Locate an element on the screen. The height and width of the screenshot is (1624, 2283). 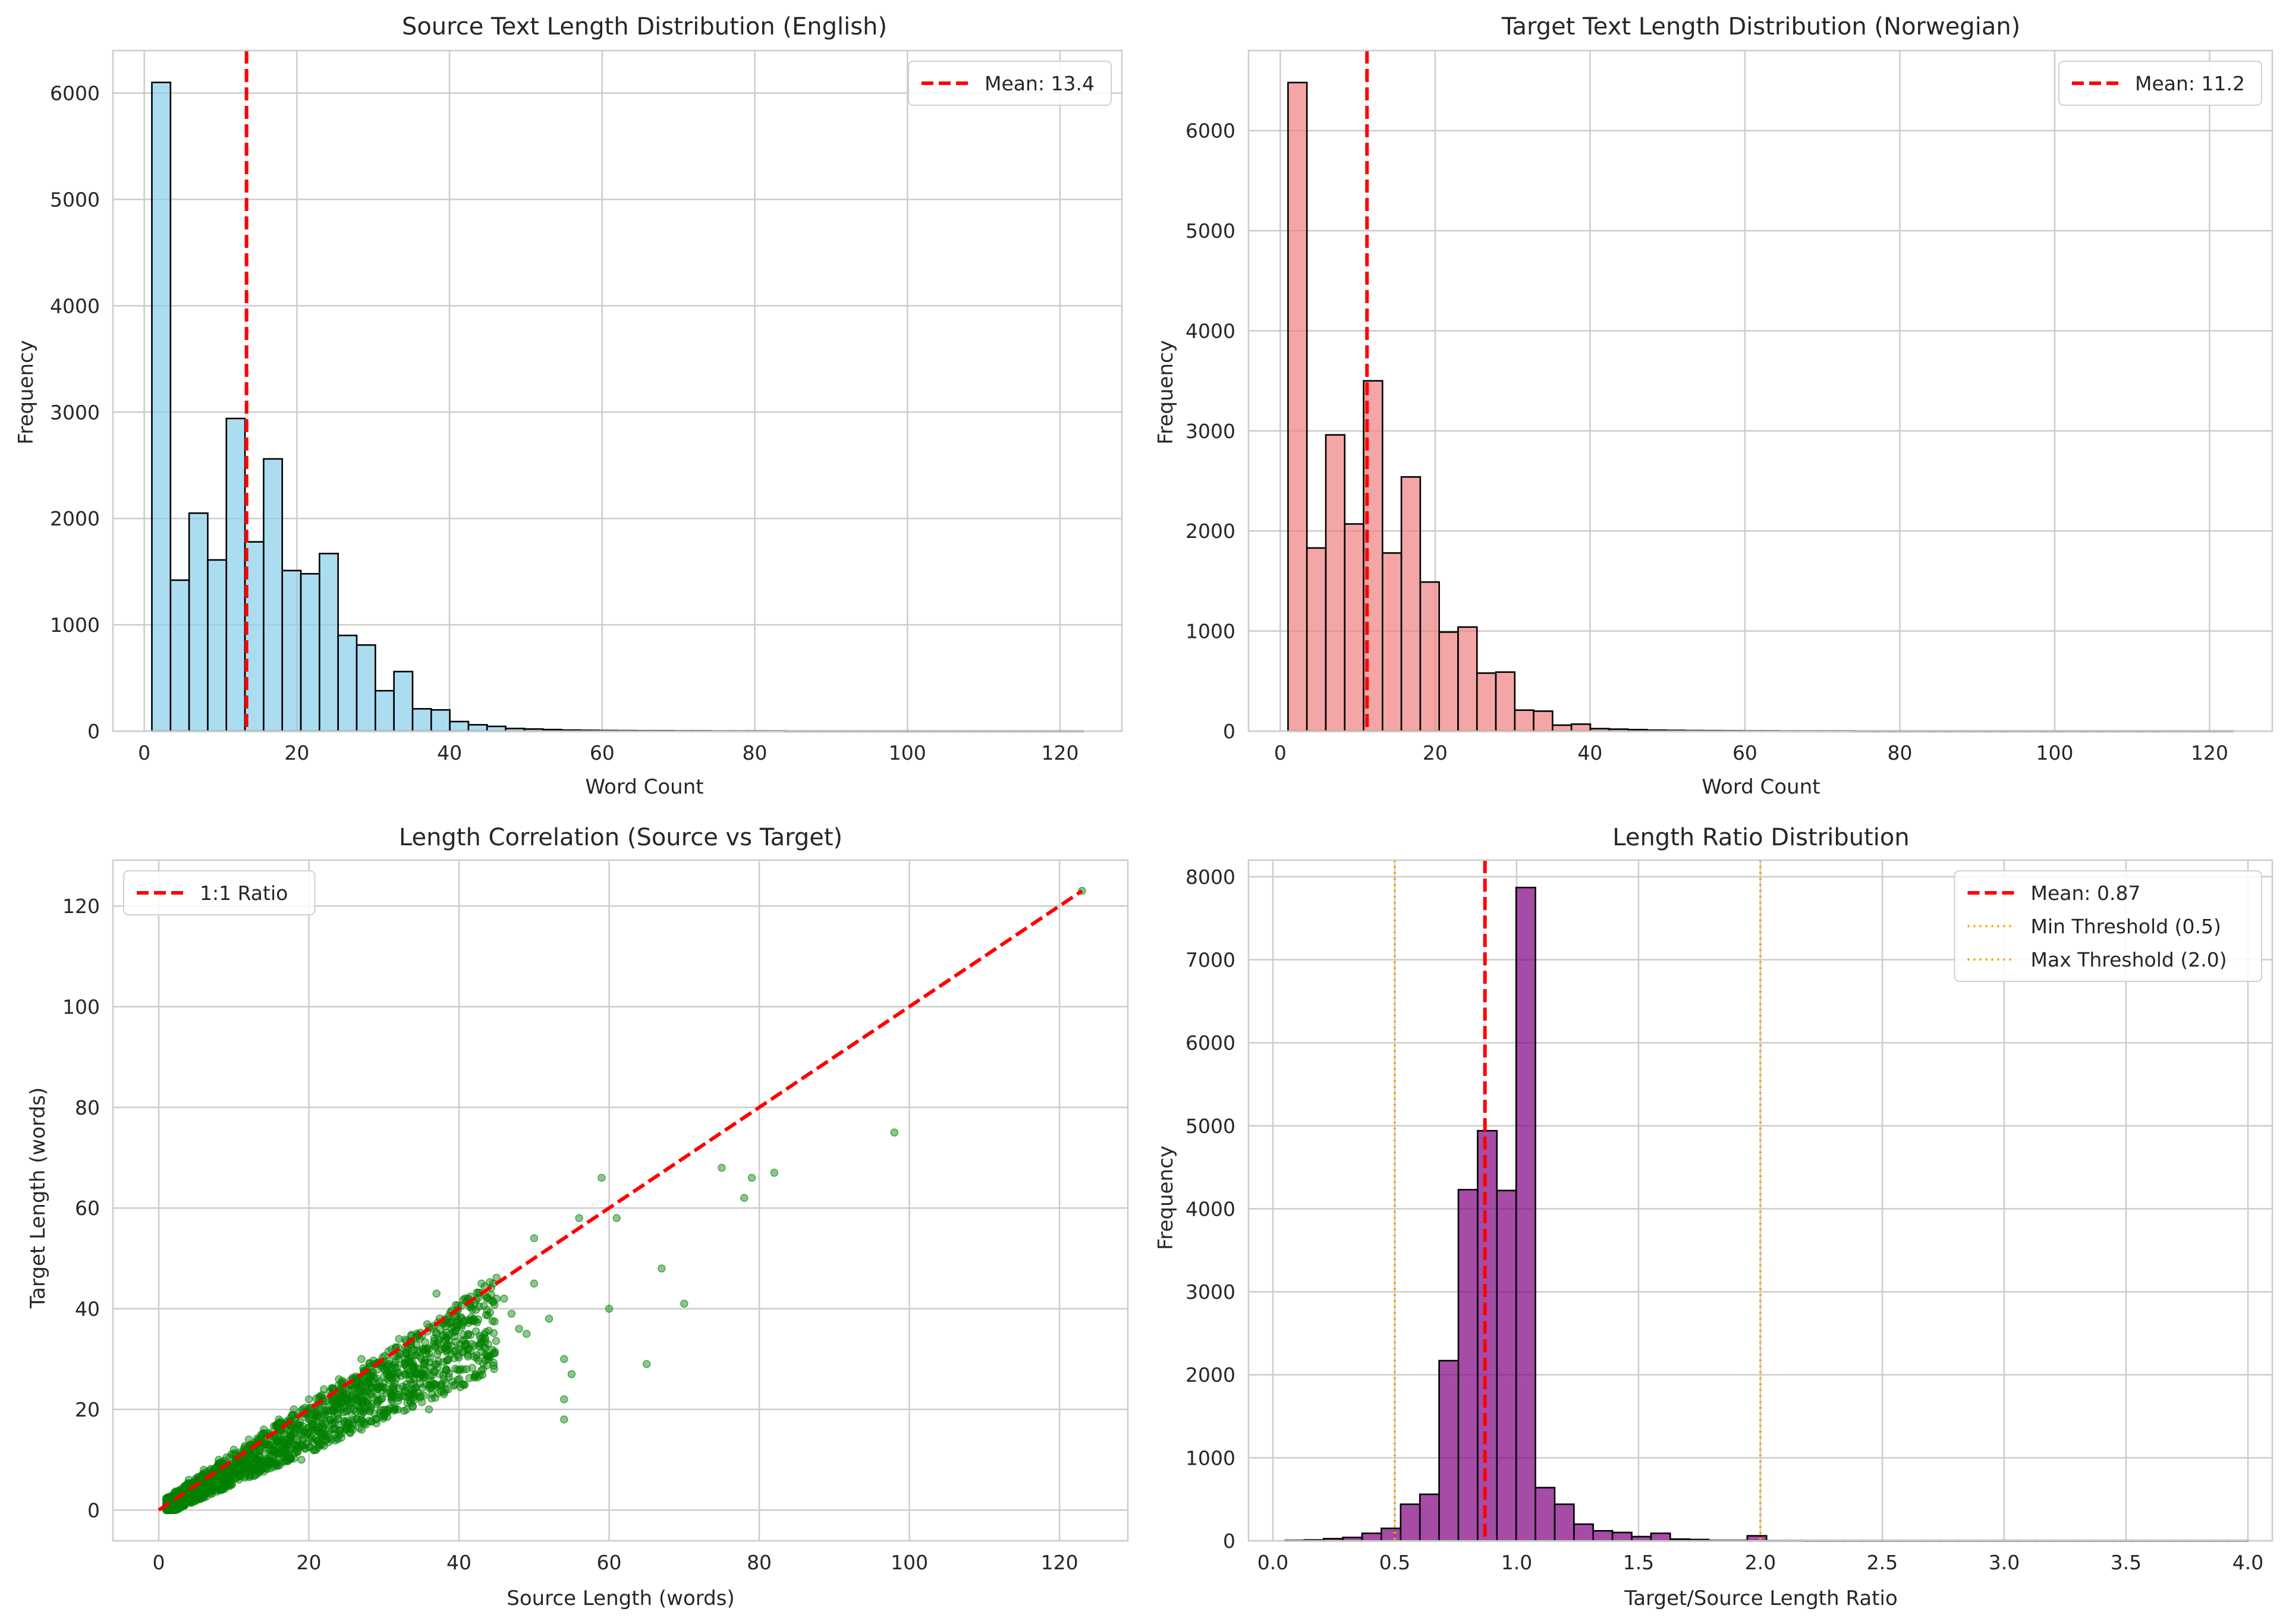
y-tick-label: 3000 is located at coordinates (75, 412).